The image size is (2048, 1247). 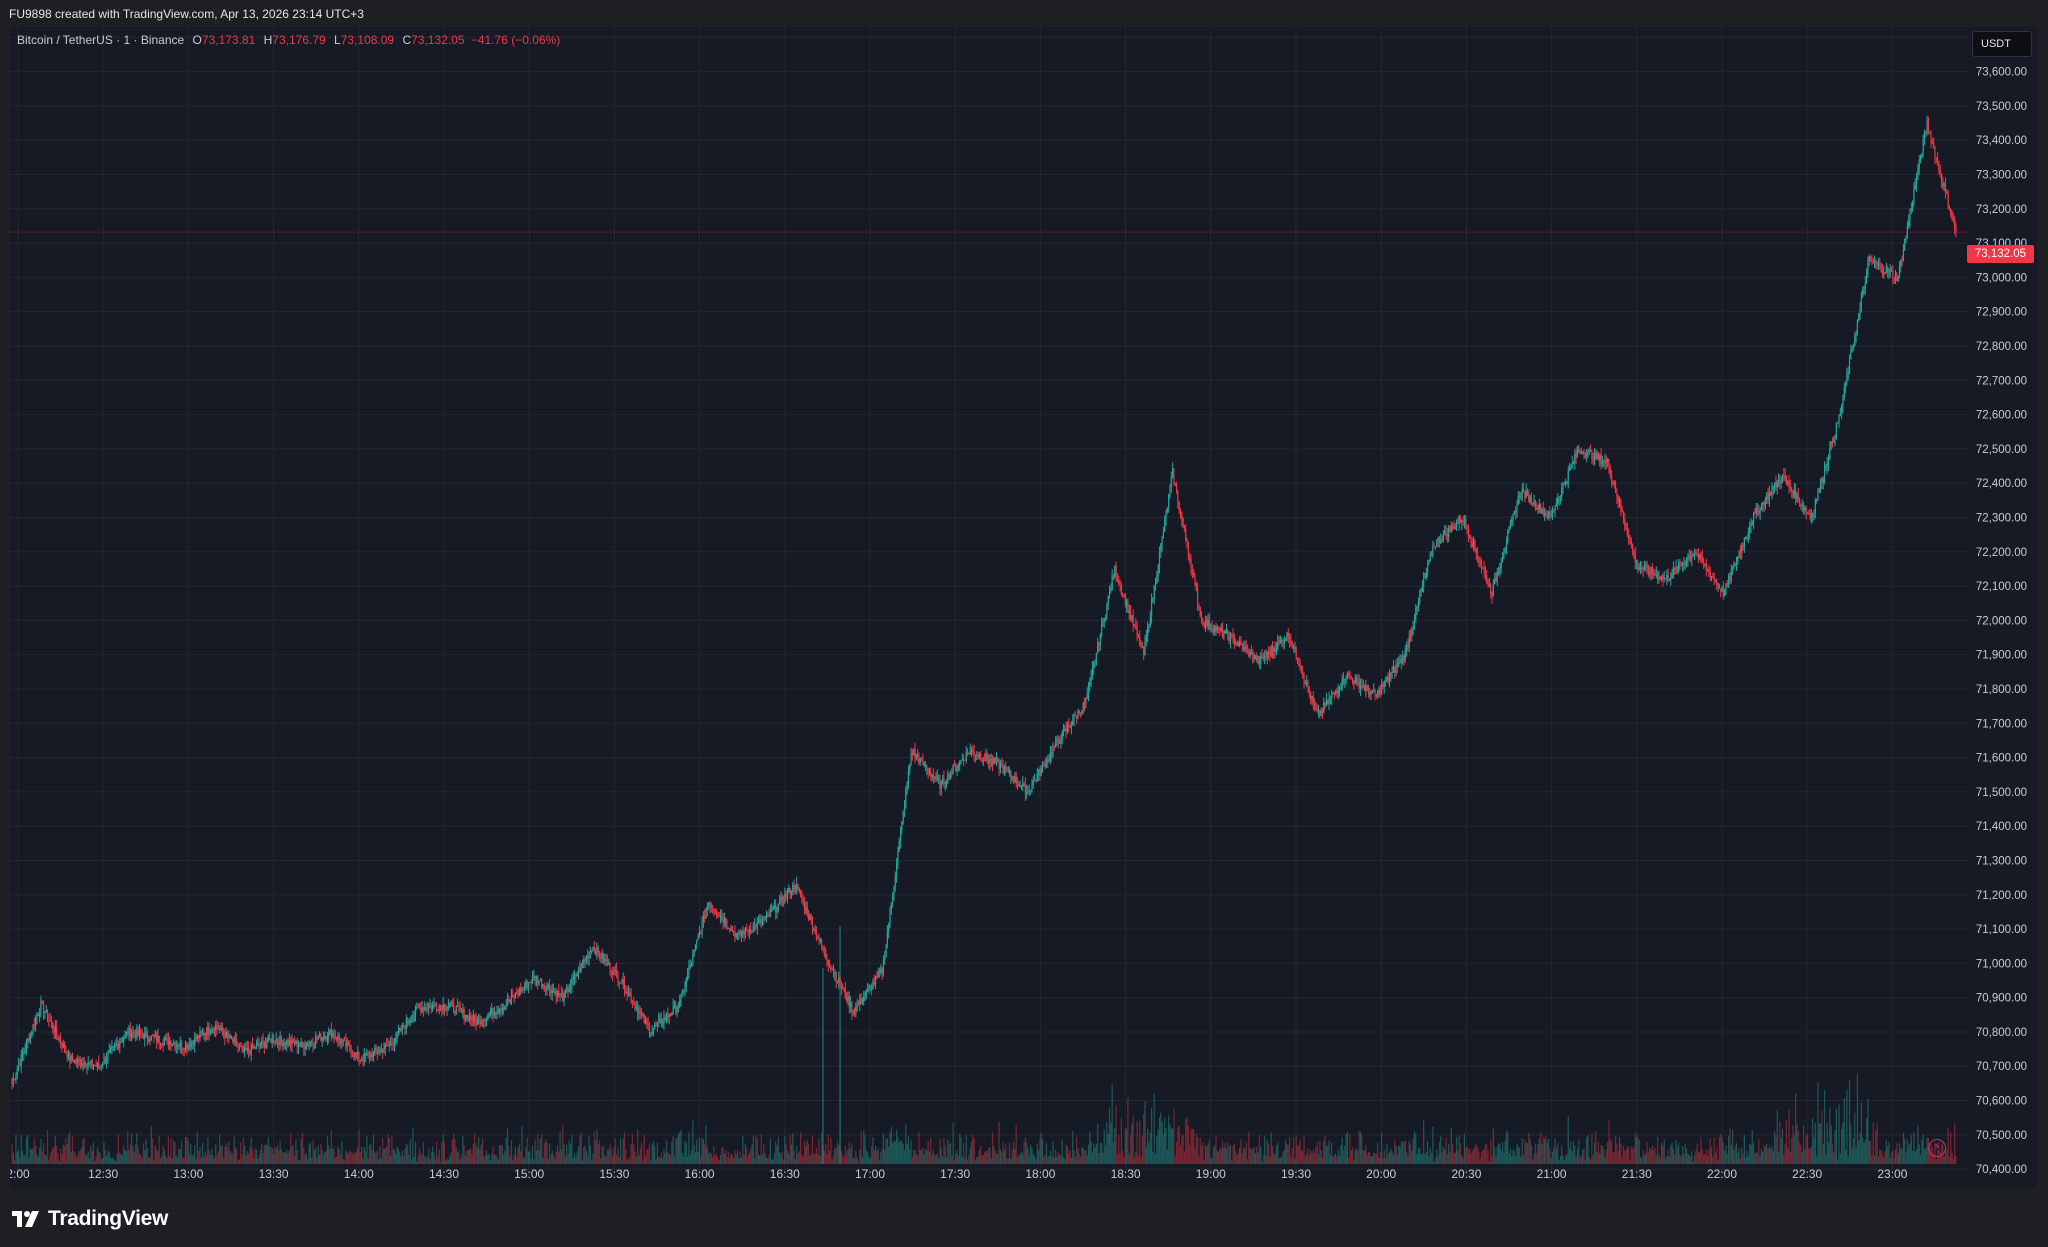 I want to click on lightning-icon: ⚡, so click(x=1937, y=1148).